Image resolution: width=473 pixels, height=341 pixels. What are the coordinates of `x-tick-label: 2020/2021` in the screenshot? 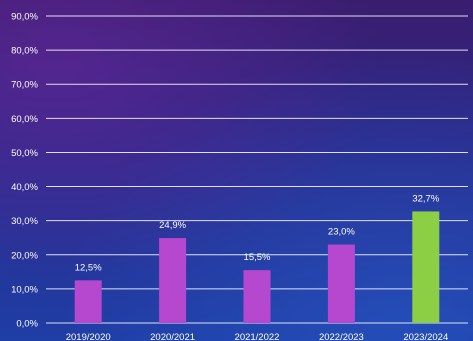 It's located at (172, 336).